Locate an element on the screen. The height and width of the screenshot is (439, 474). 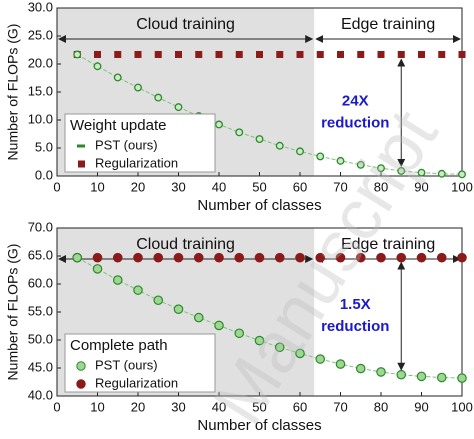
y-tick-label: 10.0 is located at coordinates (40, 118).